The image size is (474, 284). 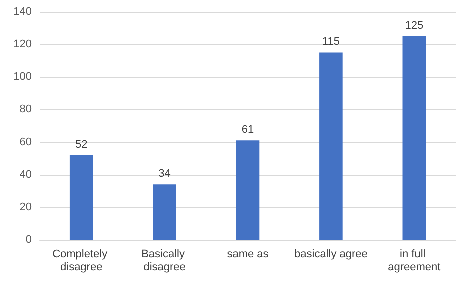 I want to click on y-tick-label: 0, so click(x=29, y=240).